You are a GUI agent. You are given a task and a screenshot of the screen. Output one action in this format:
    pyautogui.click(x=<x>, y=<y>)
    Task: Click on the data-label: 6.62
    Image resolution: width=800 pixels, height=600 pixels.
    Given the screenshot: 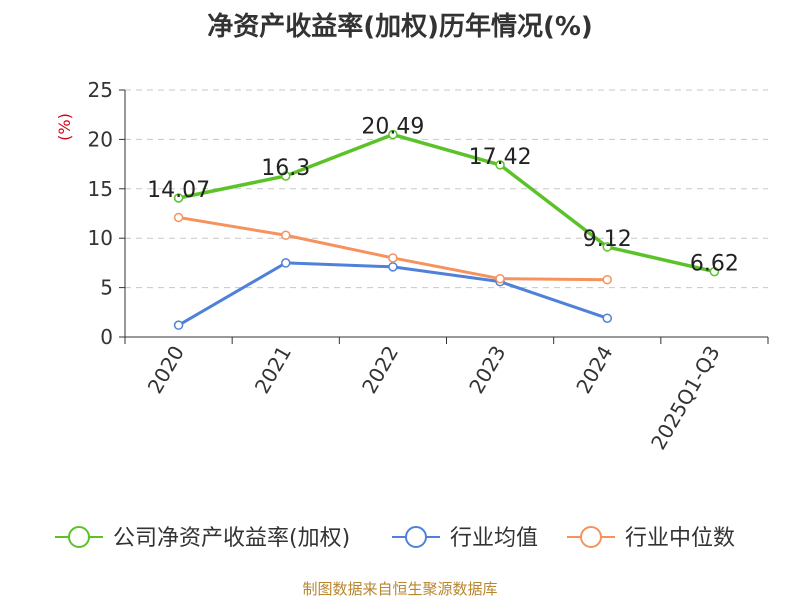 What is the action you would take?
    pyautogui.click(x=714, y=264)
    